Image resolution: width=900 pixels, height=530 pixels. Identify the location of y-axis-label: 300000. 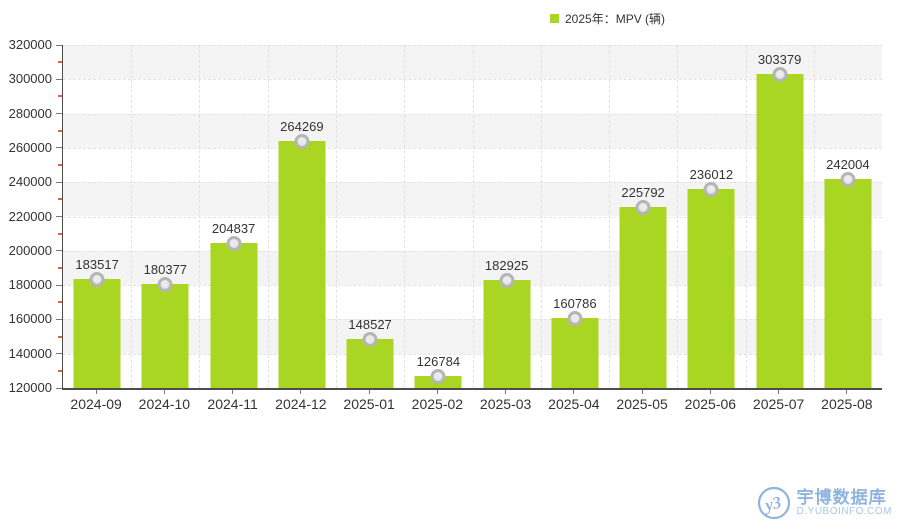
(30, 79).